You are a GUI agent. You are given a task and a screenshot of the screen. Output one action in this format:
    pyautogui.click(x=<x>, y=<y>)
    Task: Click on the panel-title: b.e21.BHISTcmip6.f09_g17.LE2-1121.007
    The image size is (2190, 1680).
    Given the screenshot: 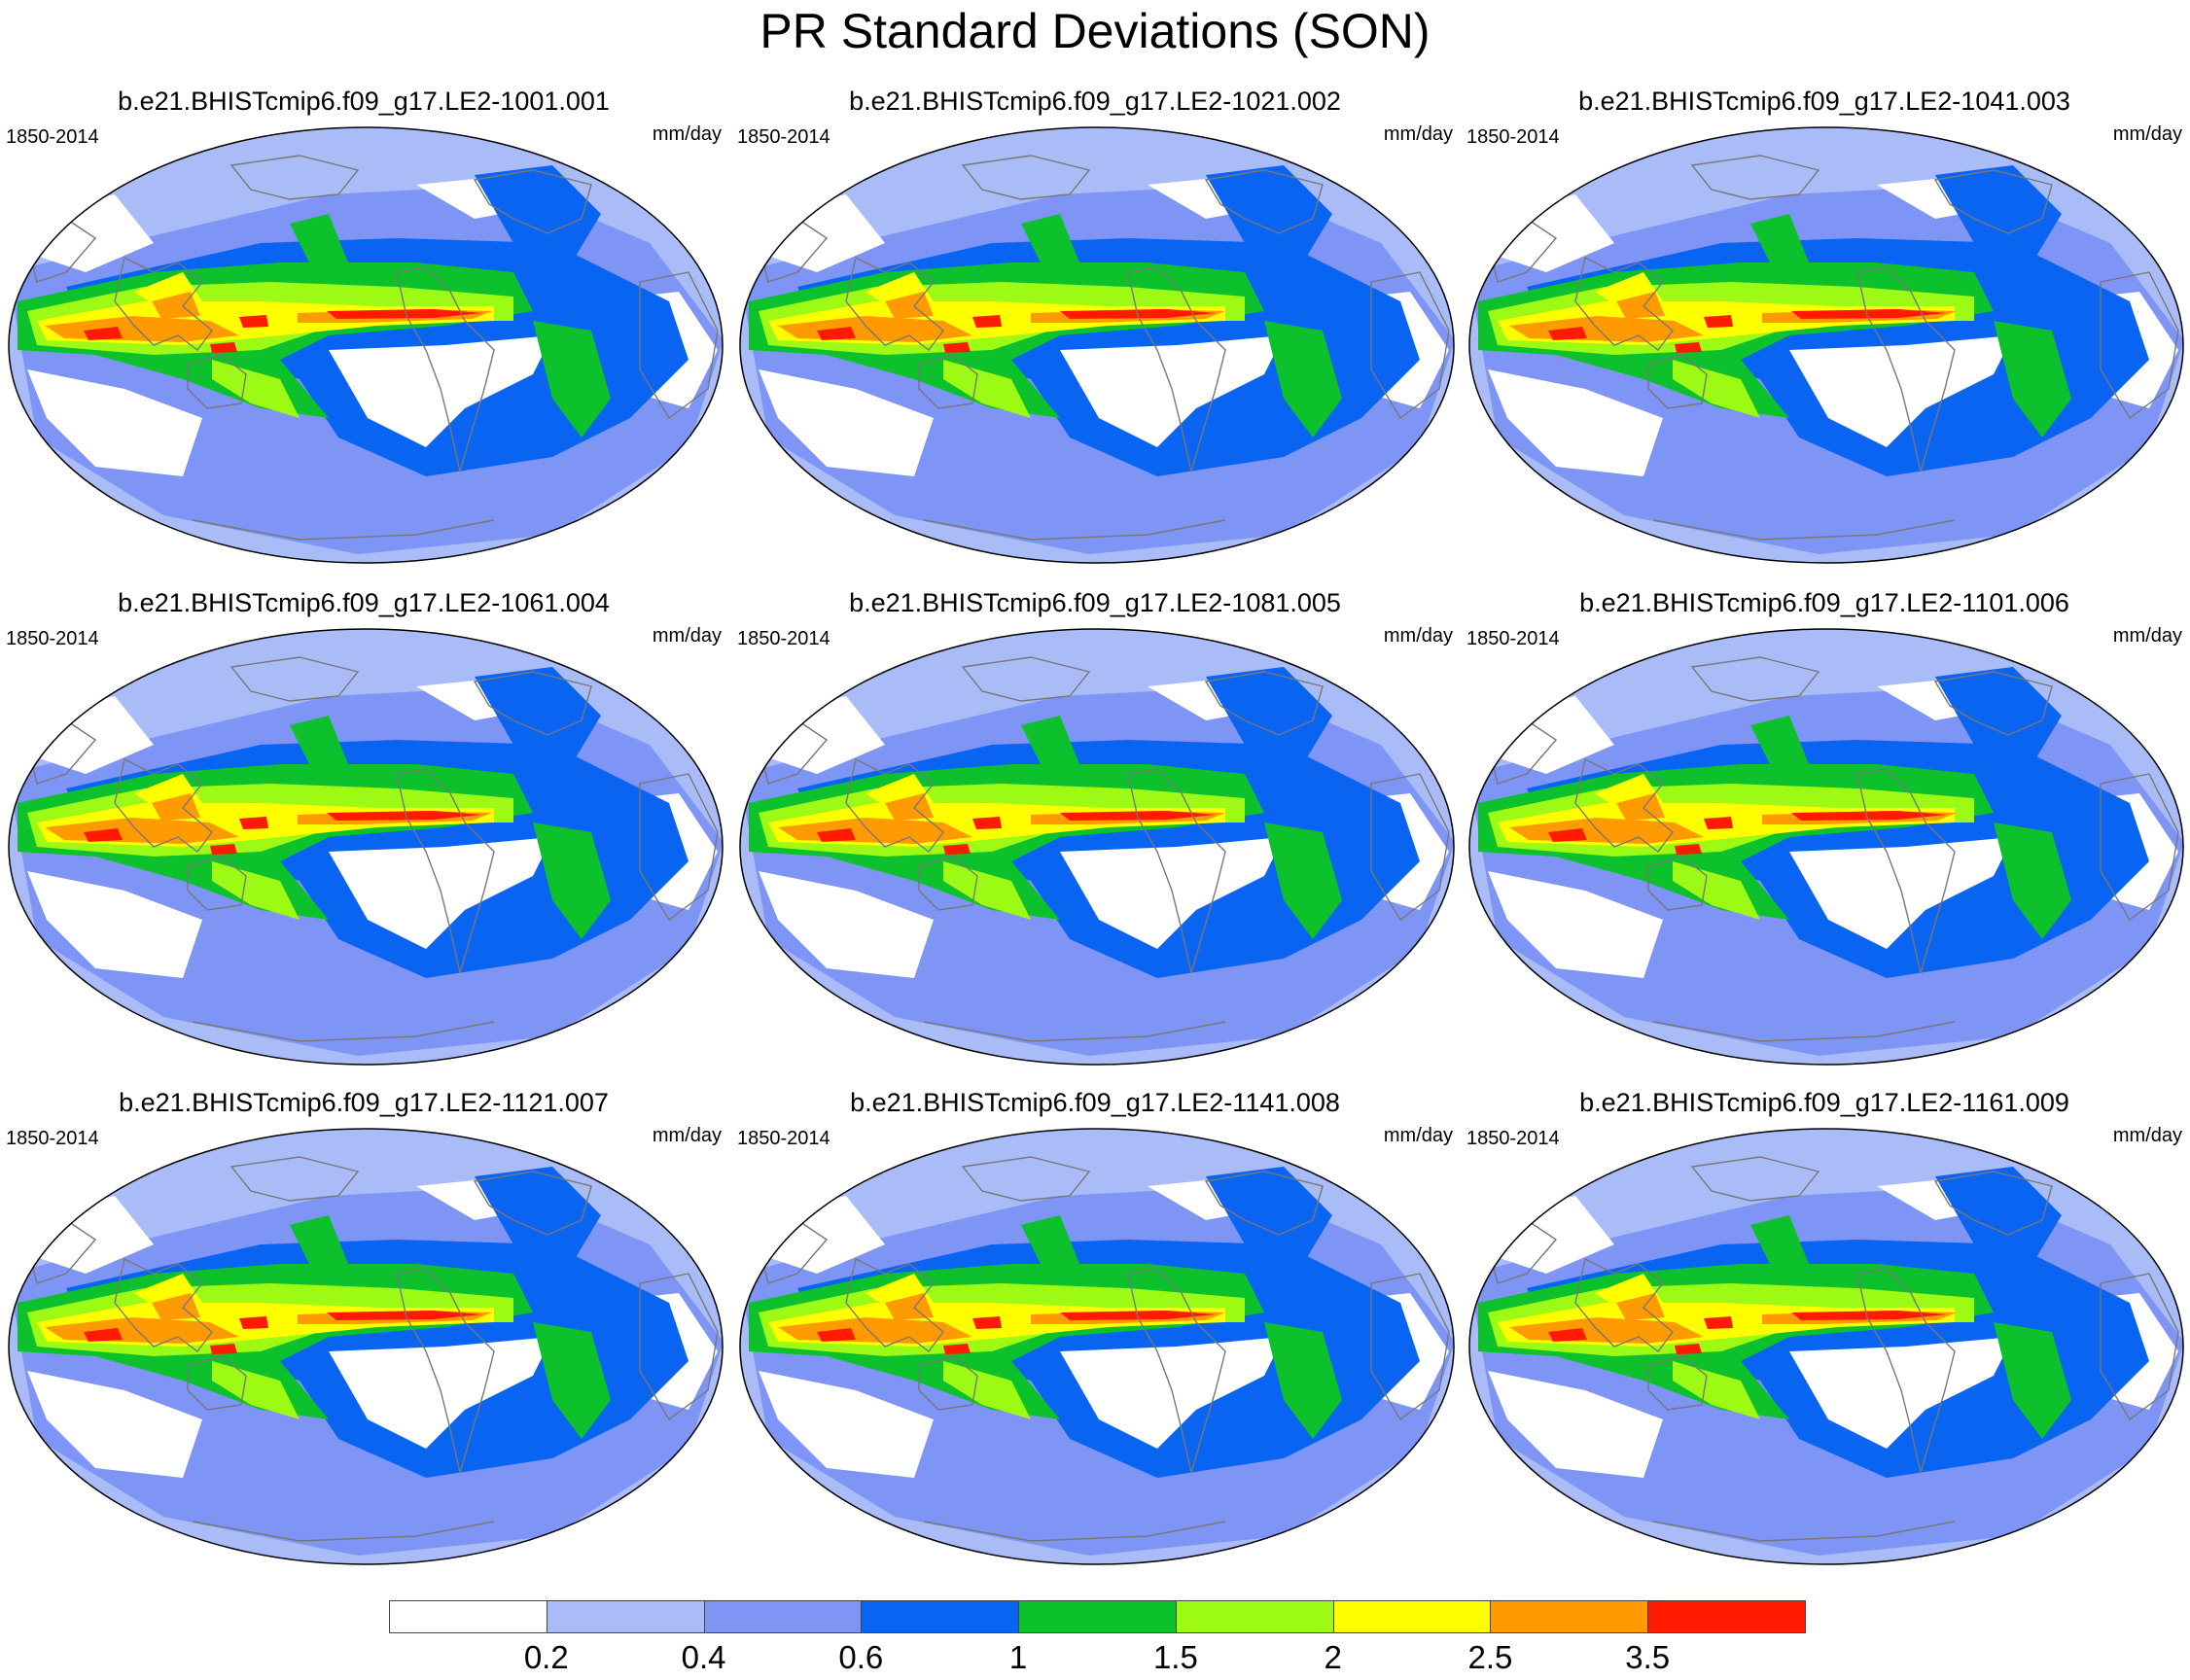 What is the action you would take?
    pyautogui.click(x=364, y=1102)
    